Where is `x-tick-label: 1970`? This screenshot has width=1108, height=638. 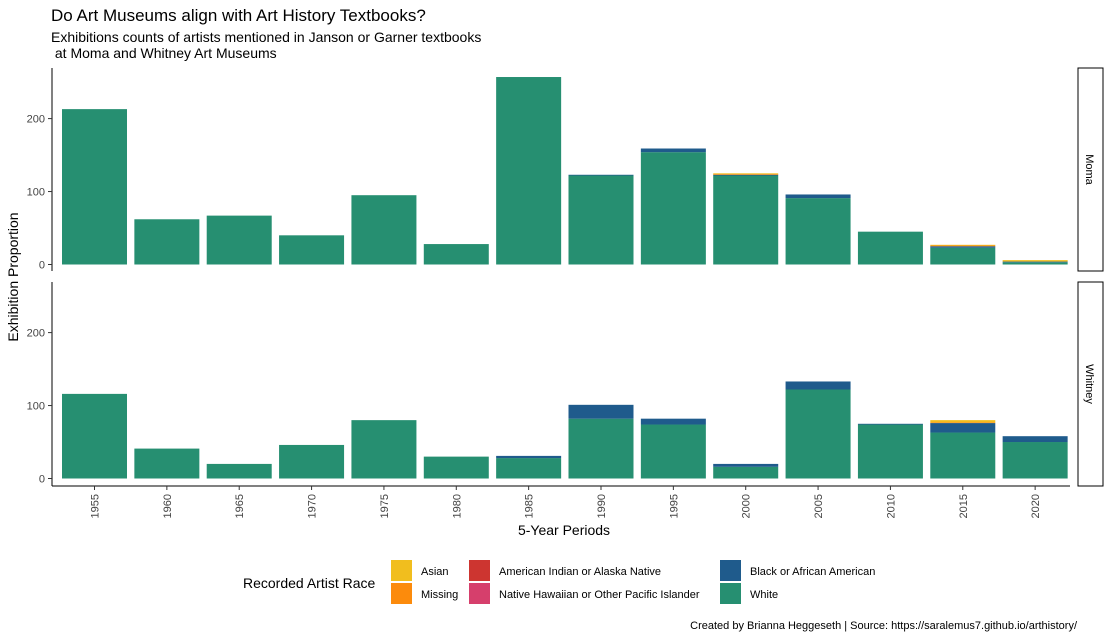 x-tick-label: 1970 is located at coordinates (313, 506).